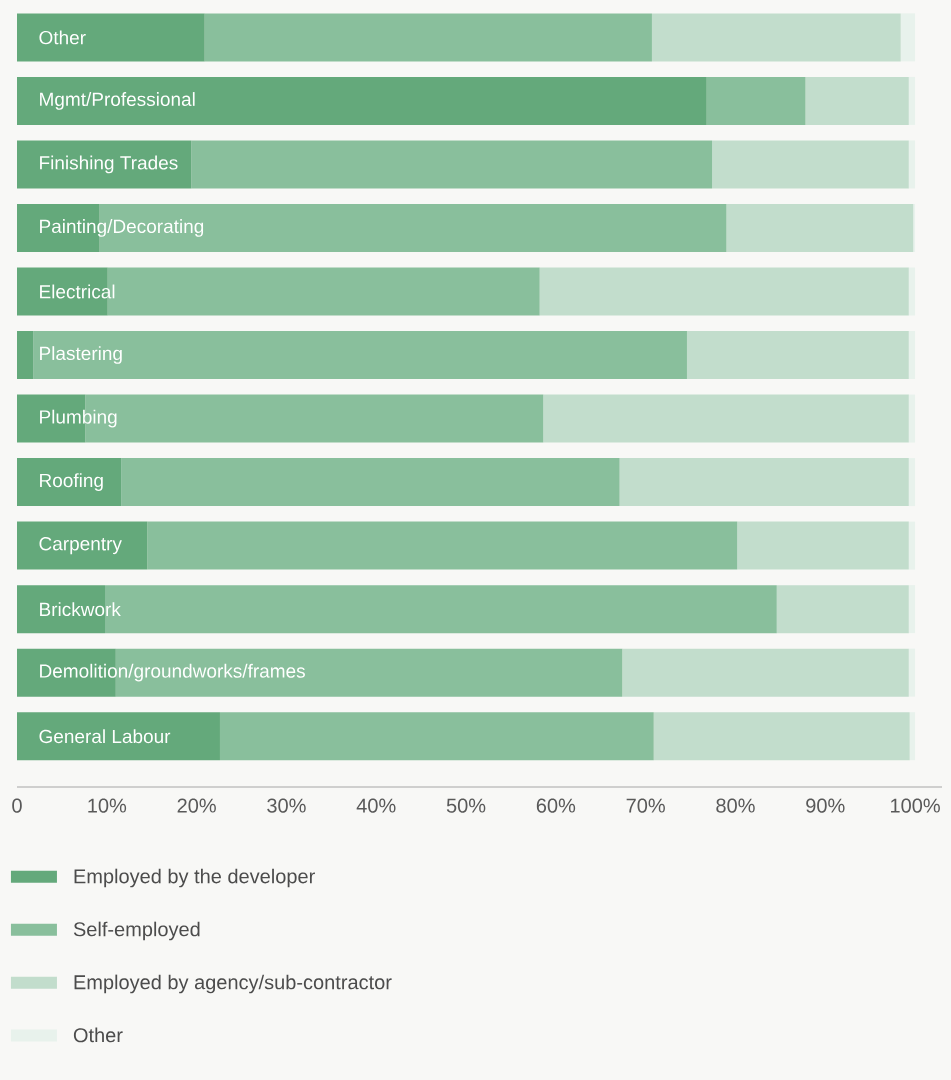  Describe the element at coordinates (136, 931) in the screenshot. I see `legend-label: Self-employed` at that location.